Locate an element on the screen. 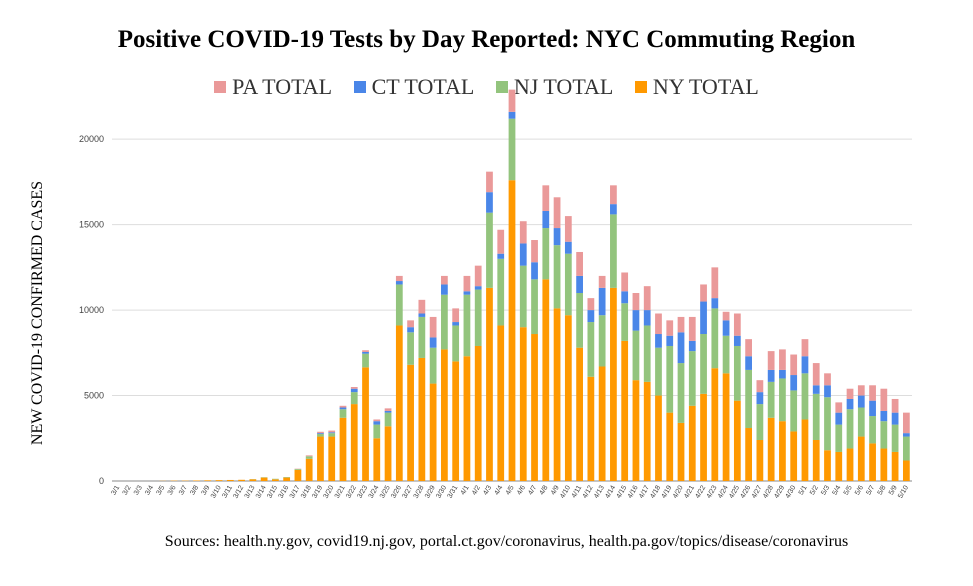 Image resolution: width=973 pixels, height=586 pixels. x-tick-label: 4/21 is located at coordinates (689, 491).